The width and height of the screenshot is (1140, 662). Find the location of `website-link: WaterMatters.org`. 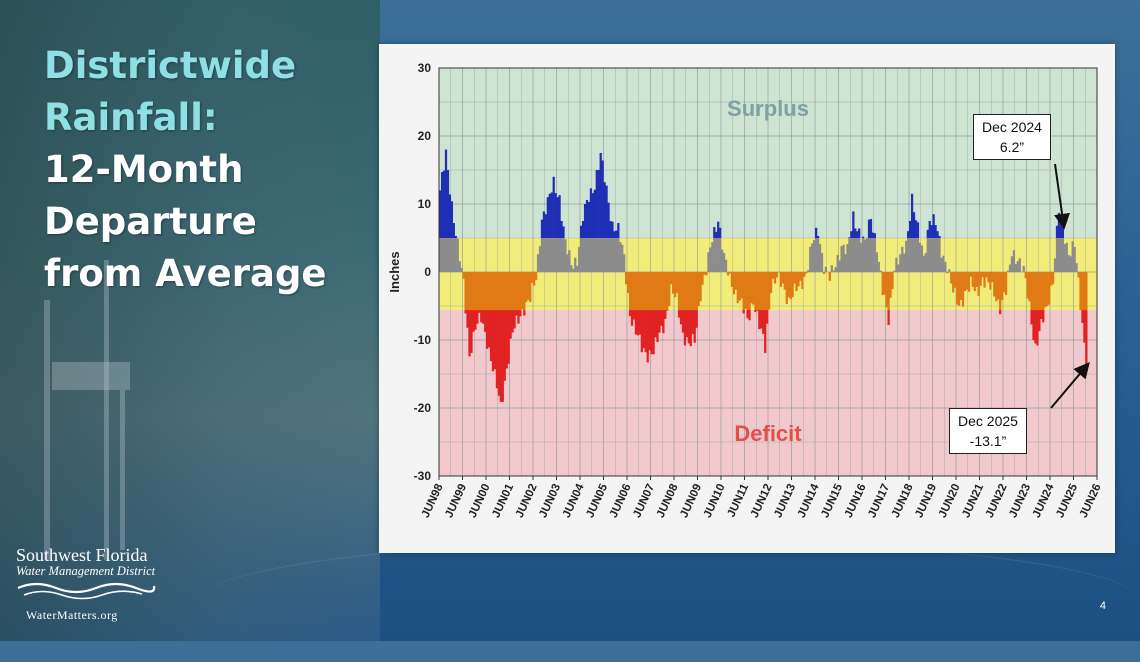

website-link: WaterMatters.org is located at coordinates (72, 615).